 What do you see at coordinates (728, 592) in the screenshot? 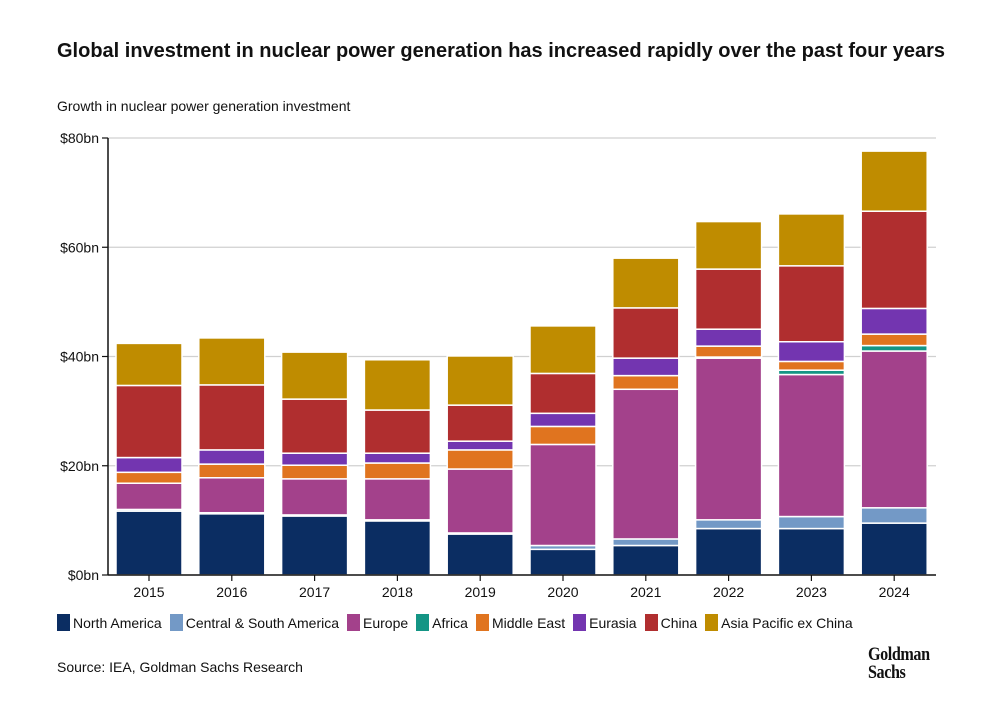
I see `x-tick-label: 2022` at bounding box center [728, 592].